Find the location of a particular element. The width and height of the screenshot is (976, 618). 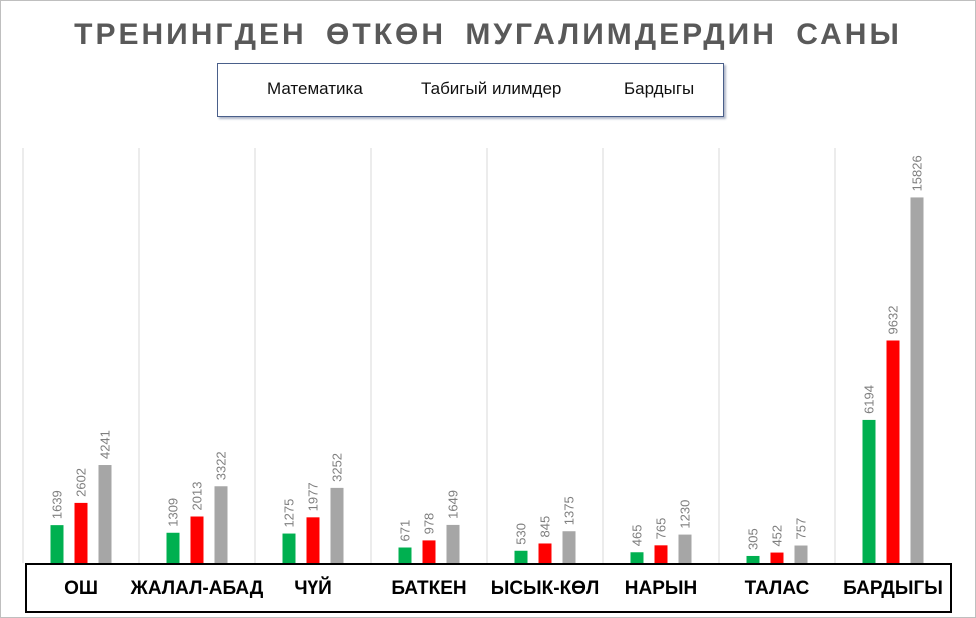

data-label: 465 is located at coordinates (637, 536).